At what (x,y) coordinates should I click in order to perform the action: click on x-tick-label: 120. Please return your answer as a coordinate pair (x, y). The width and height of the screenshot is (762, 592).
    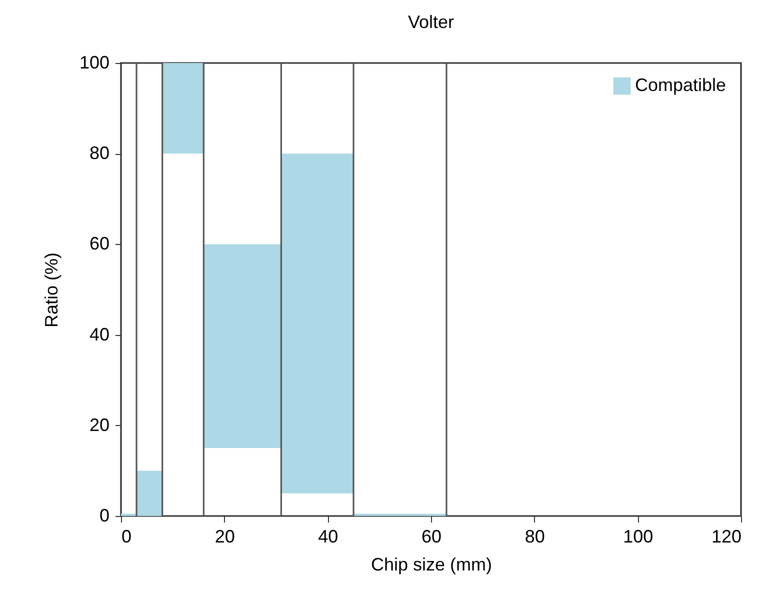
    Looking at the image, I should click on (726, 536).